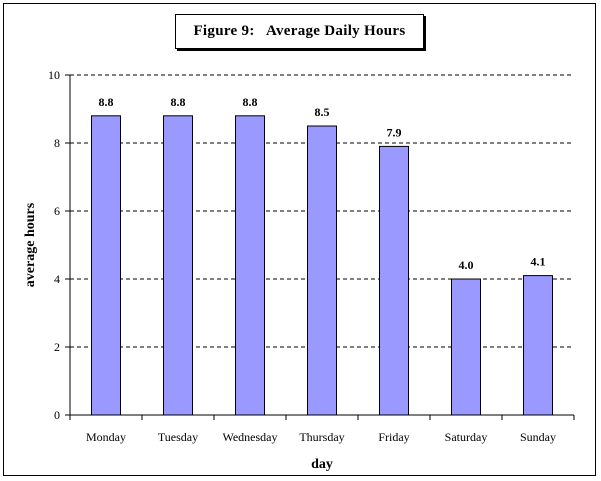  Describe the element at coordinates (466, 265) in the screenshot. I see `data-label: 4.0` at that location.